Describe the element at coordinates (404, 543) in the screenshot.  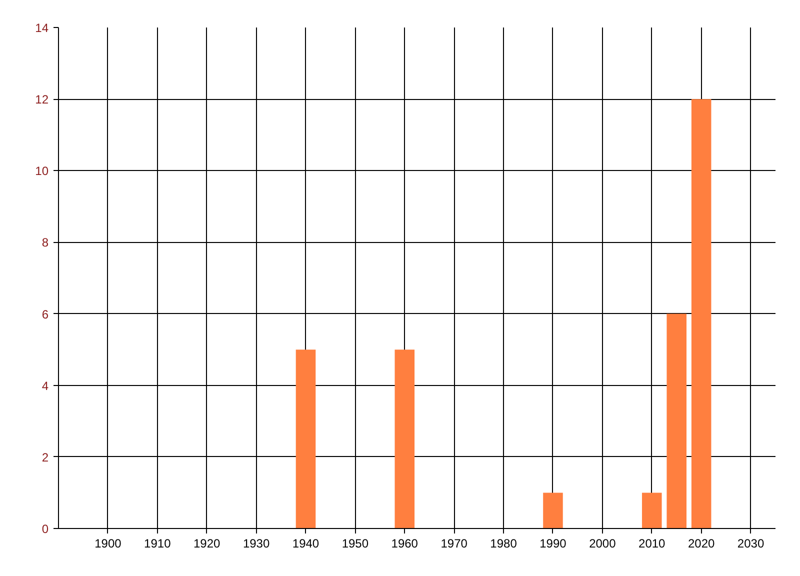
I see `x-tick-label: 1960` at that location.